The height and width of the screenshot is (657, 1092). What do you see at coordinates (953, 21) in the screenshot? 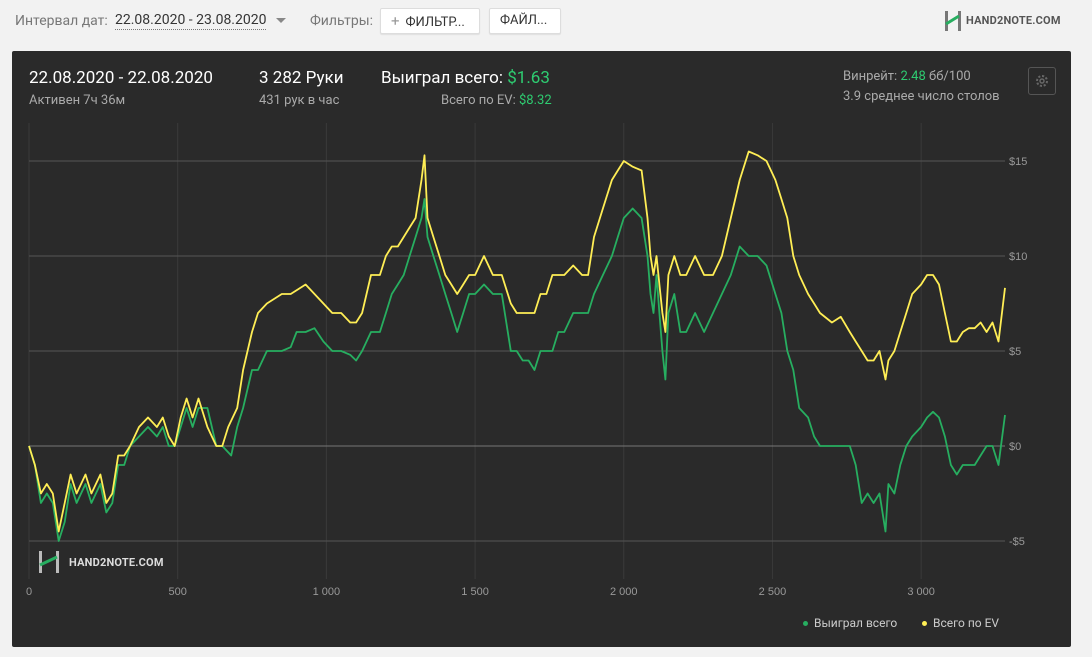
I see `hand2note-logo-icon` at bounding box center [953, 21].